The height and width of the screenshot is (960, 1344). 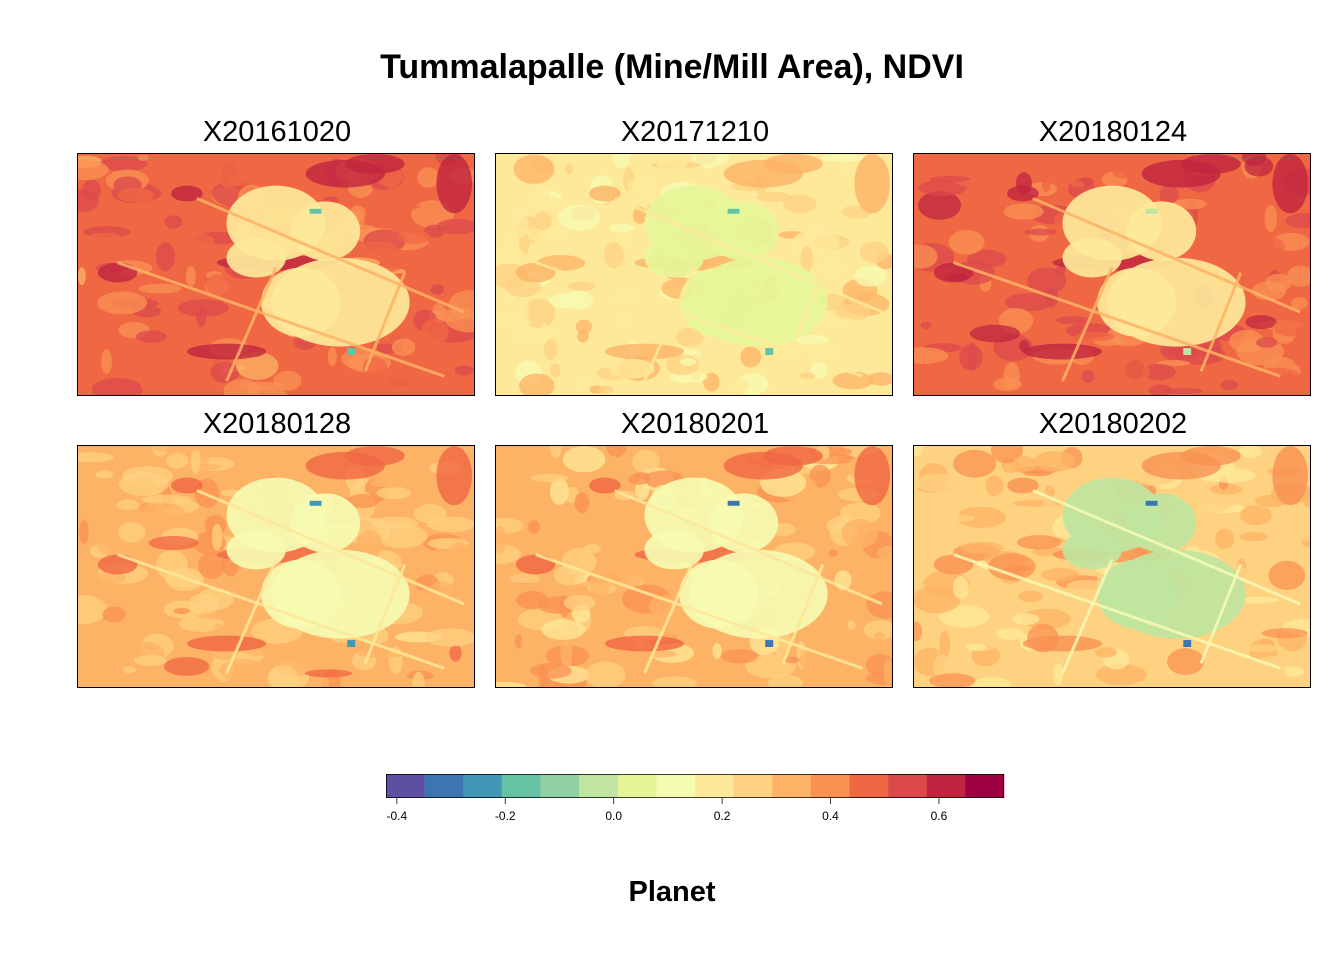 I want to click on panel-title: X20171210, so click(x=695, y=132).